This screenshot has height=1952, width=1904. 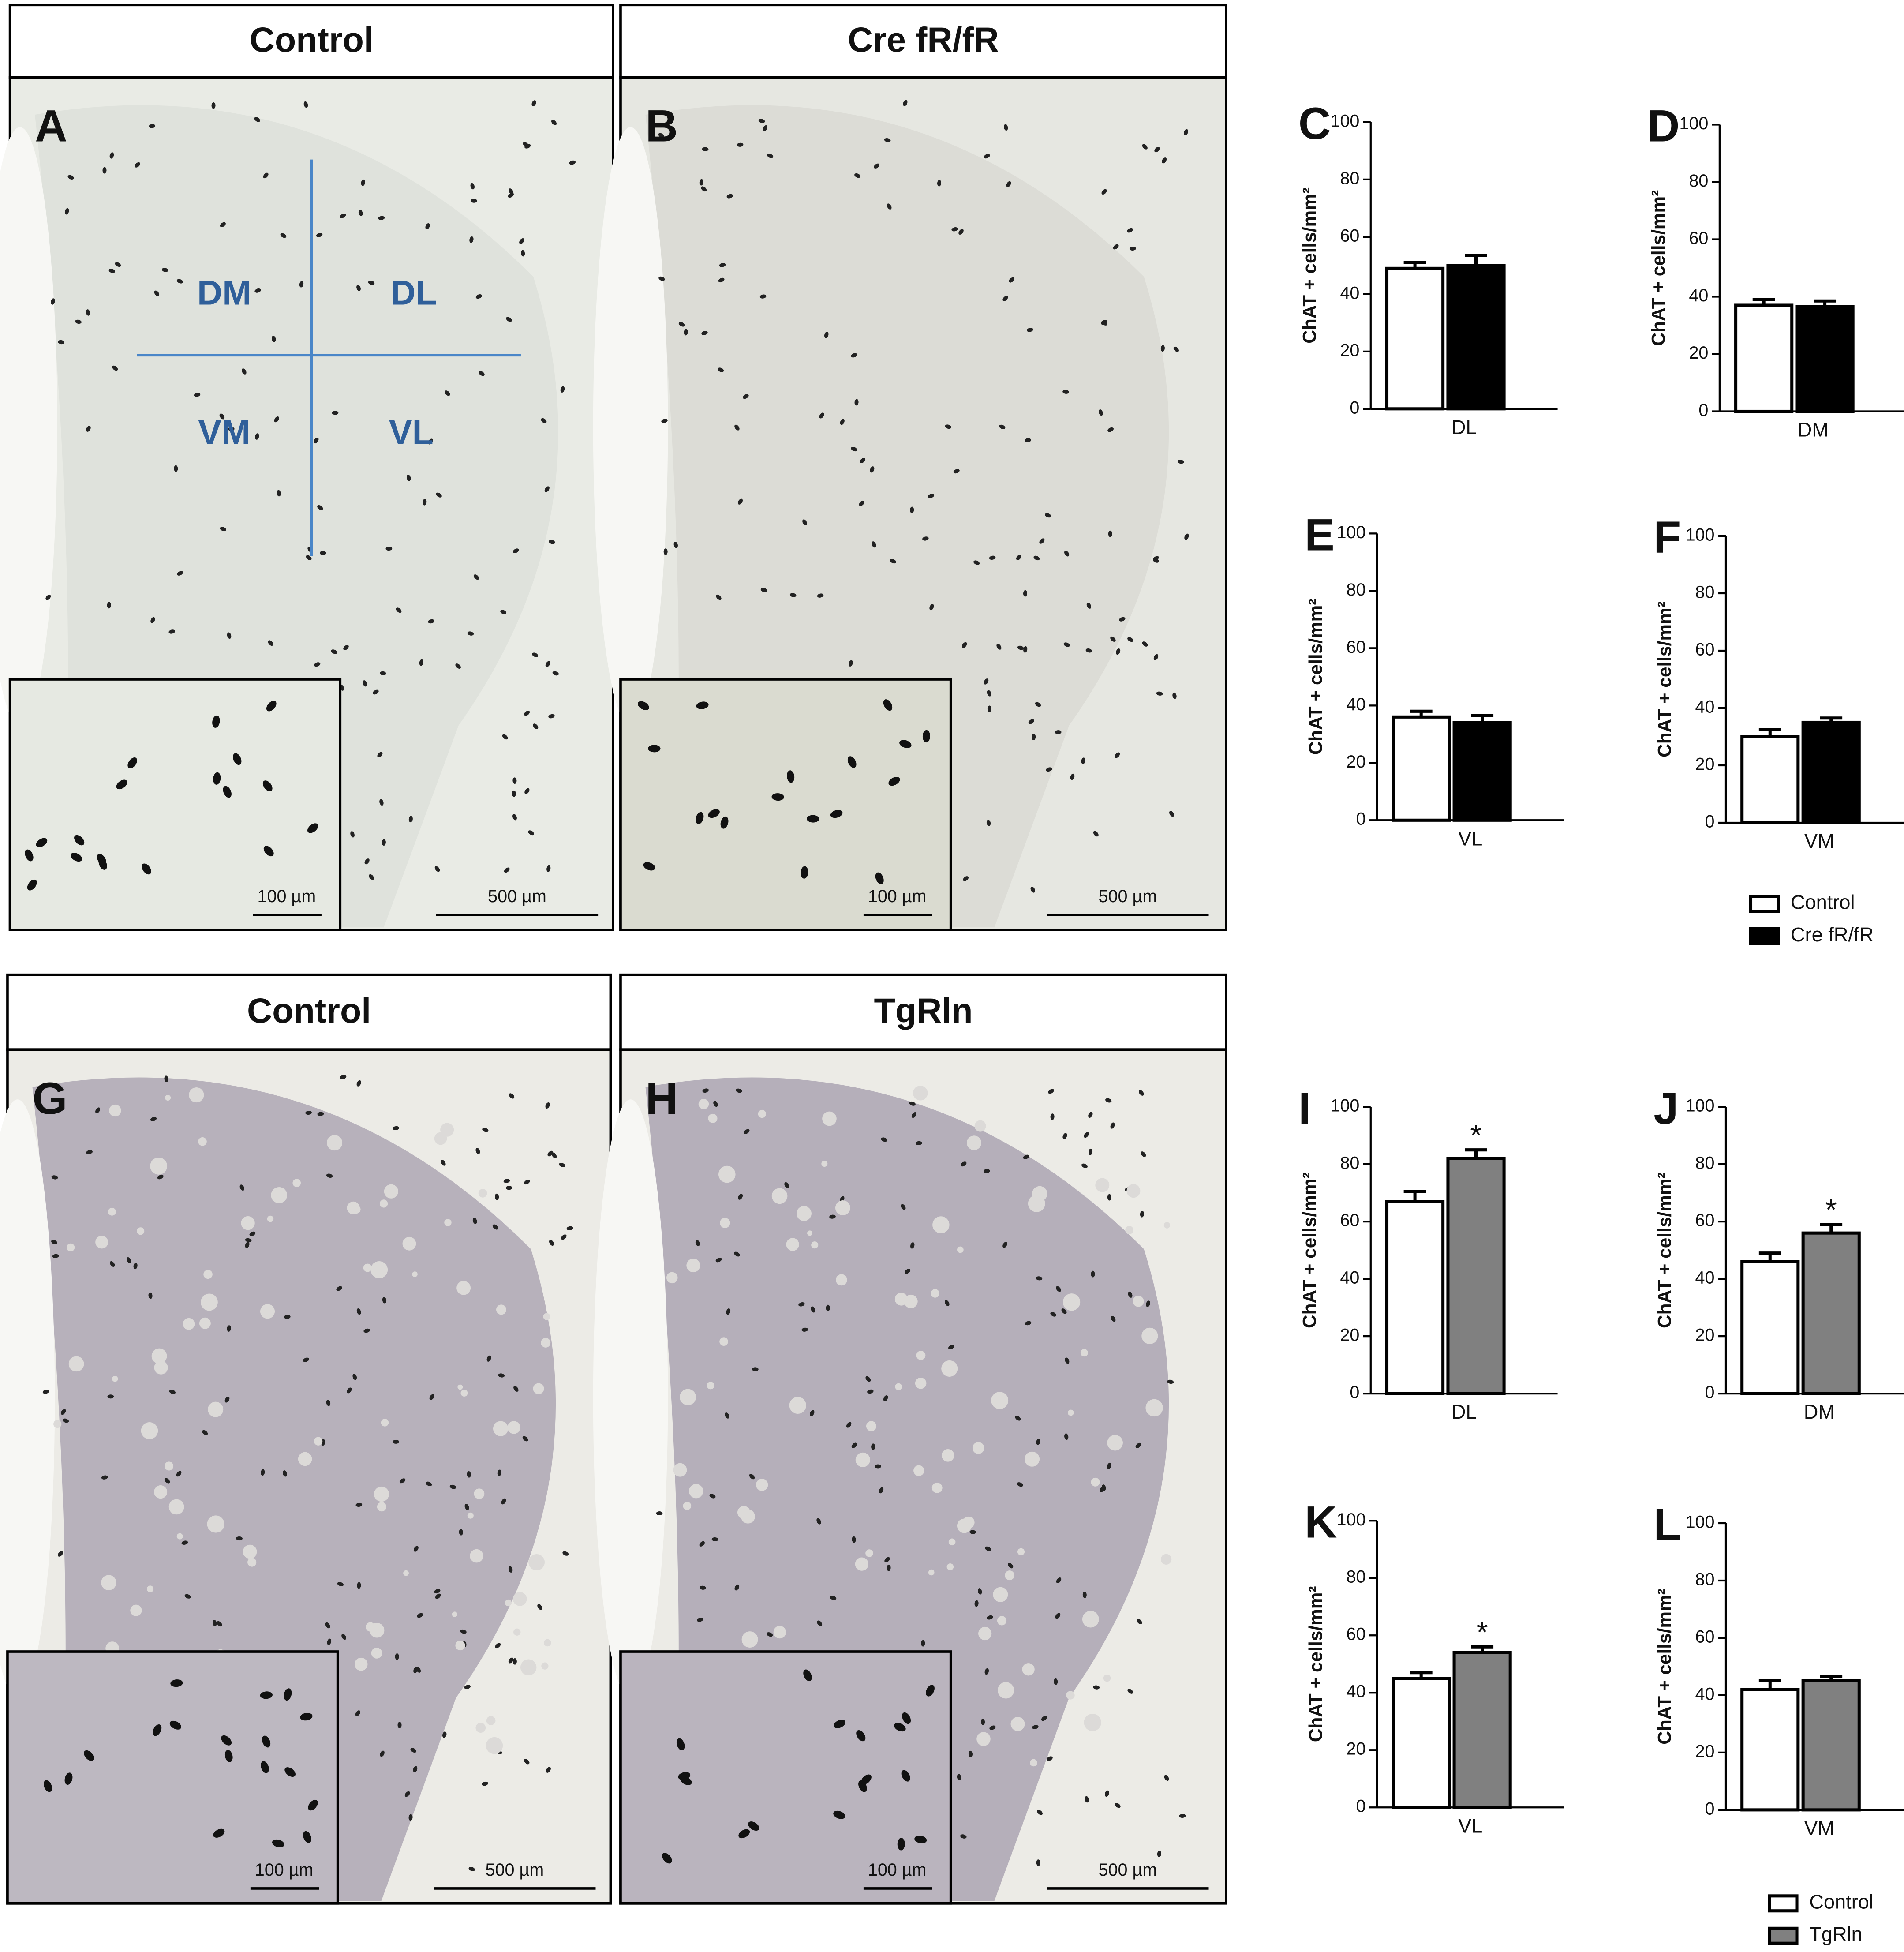 I want to click on panel-letter: B, so click(x=661, y=126).